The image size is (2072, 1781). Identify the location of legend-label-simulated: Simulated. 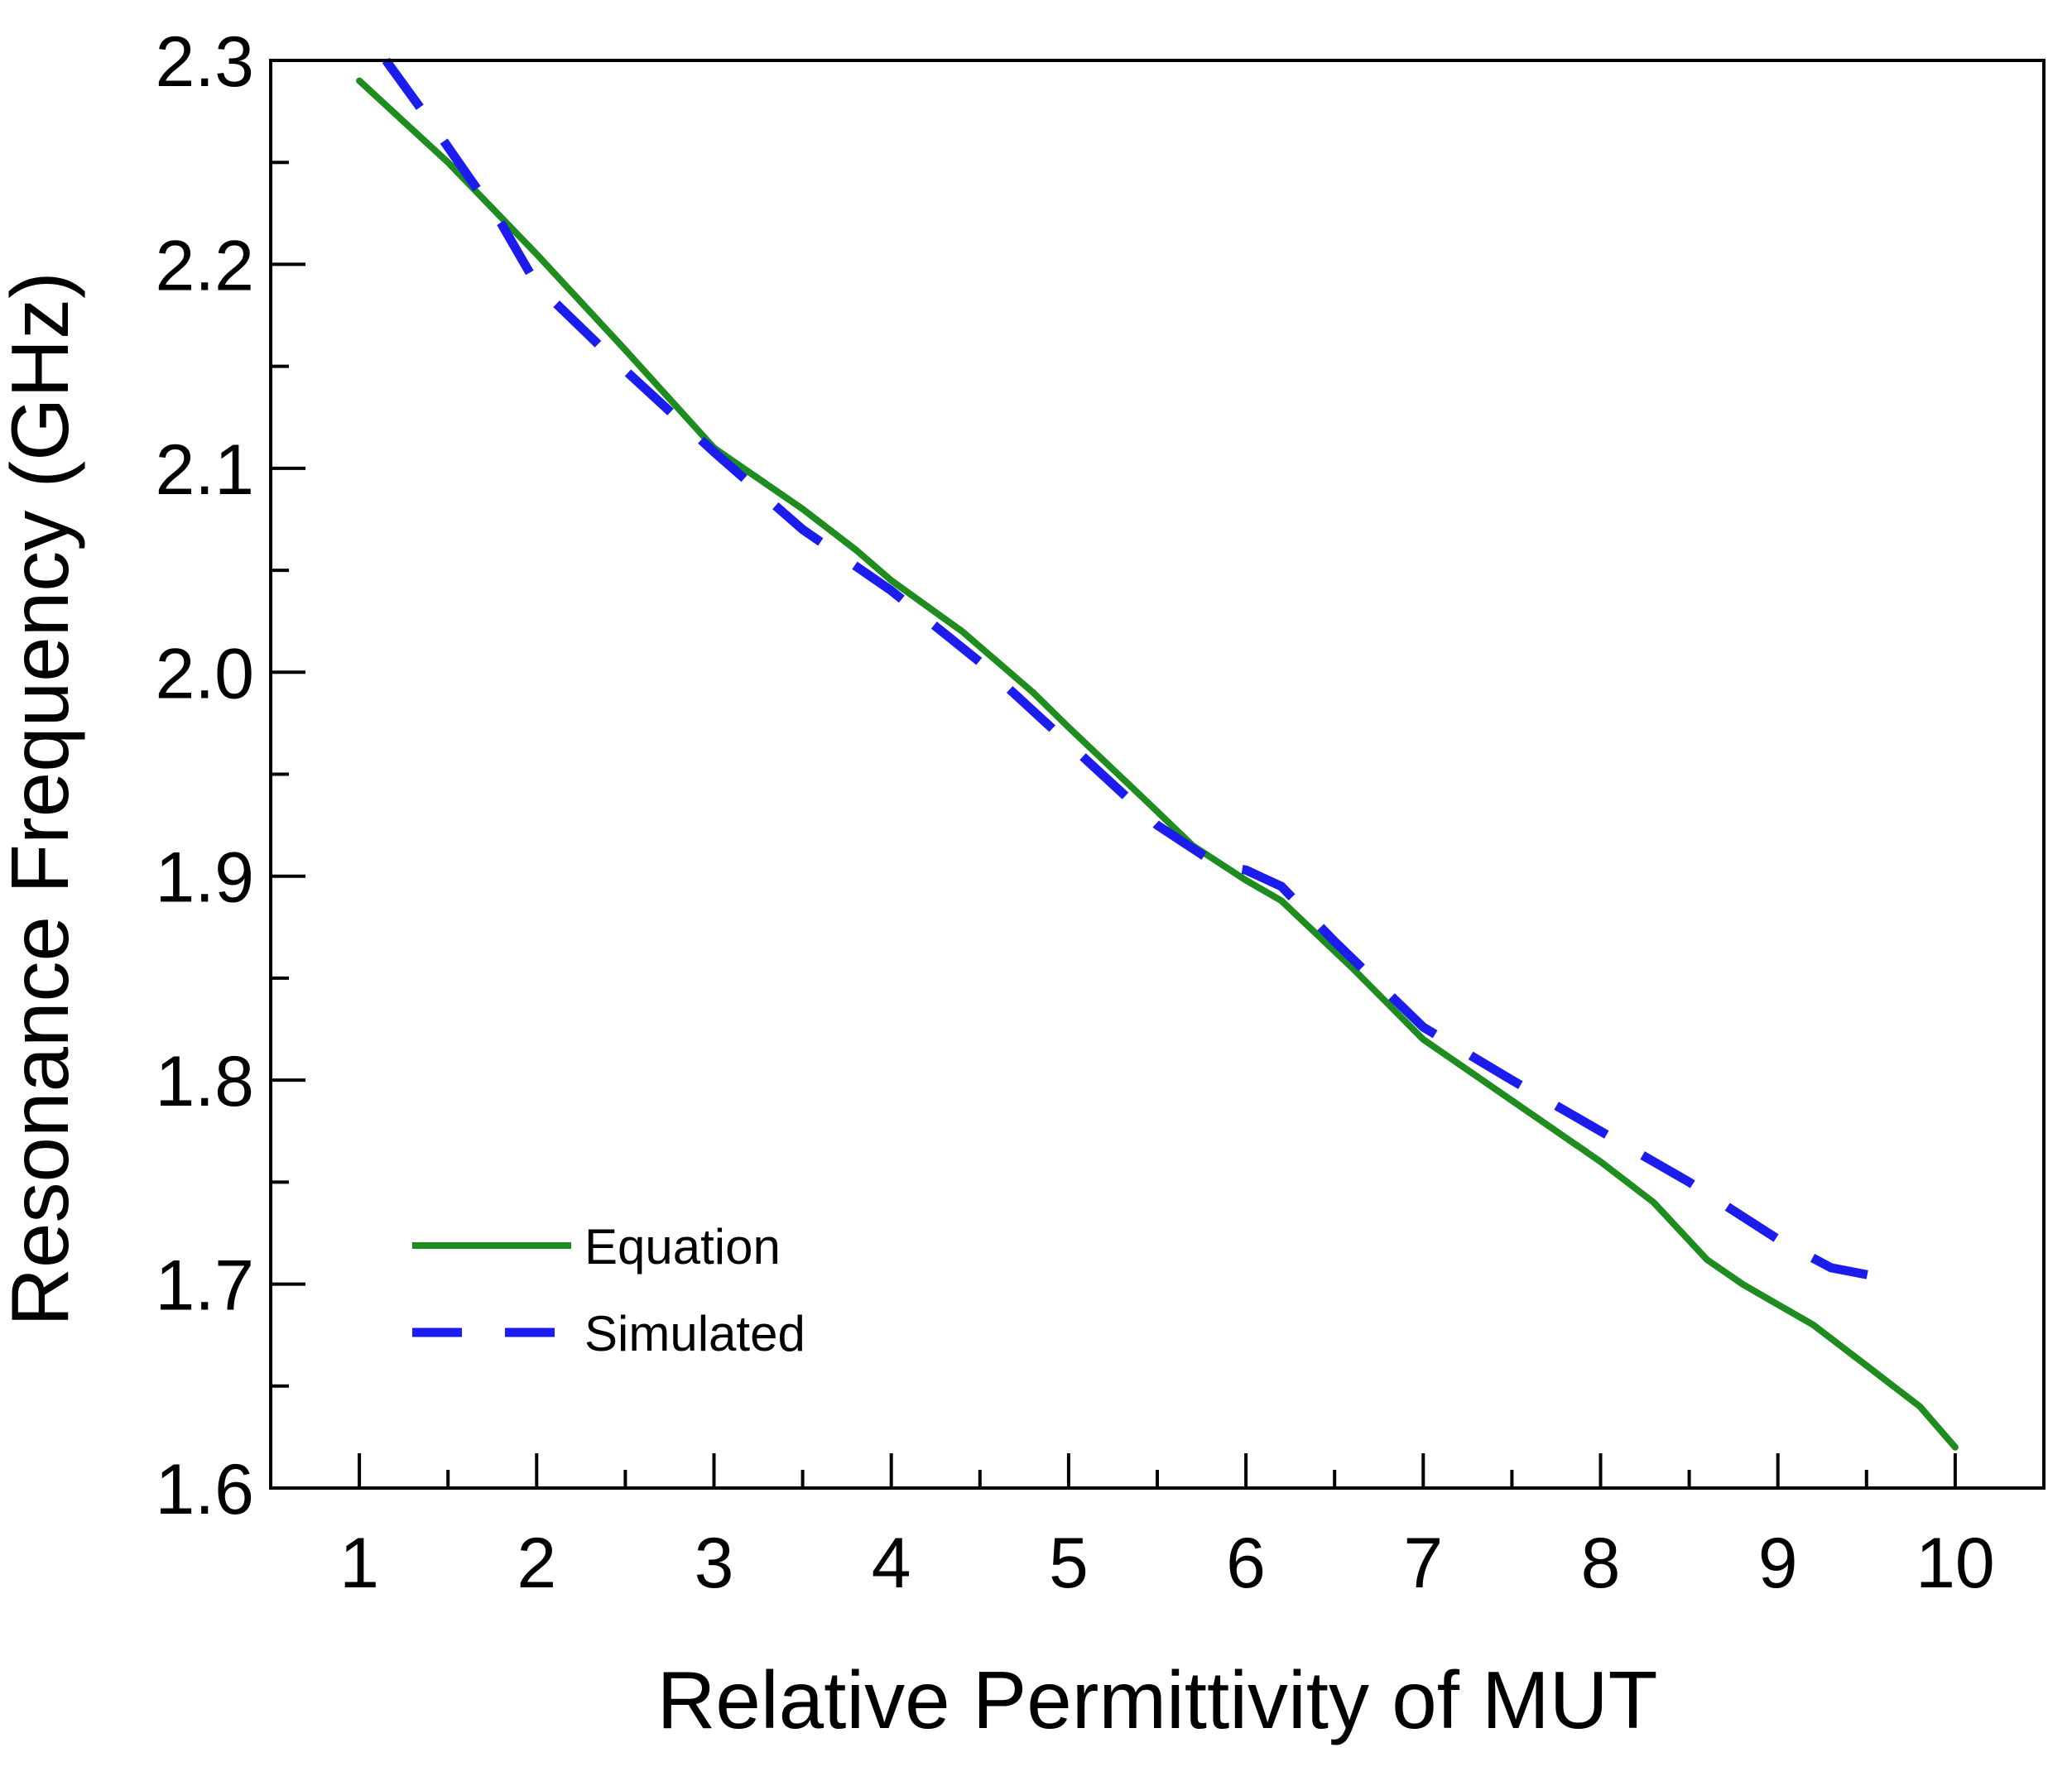
(694, 1334).